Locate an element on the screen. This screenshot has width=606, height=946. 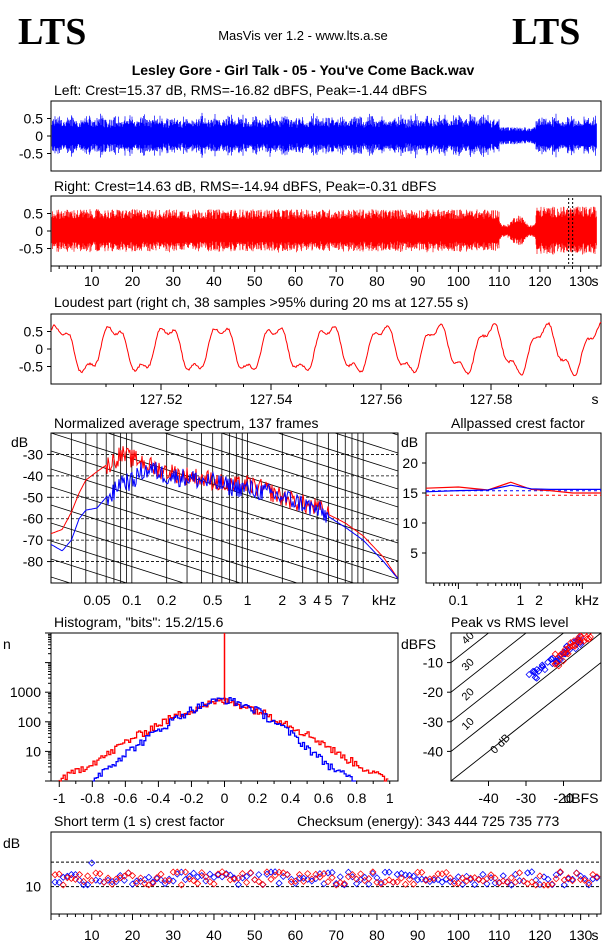
histogram-xtick-label: 0.4 is located at coordinates (291, 798).